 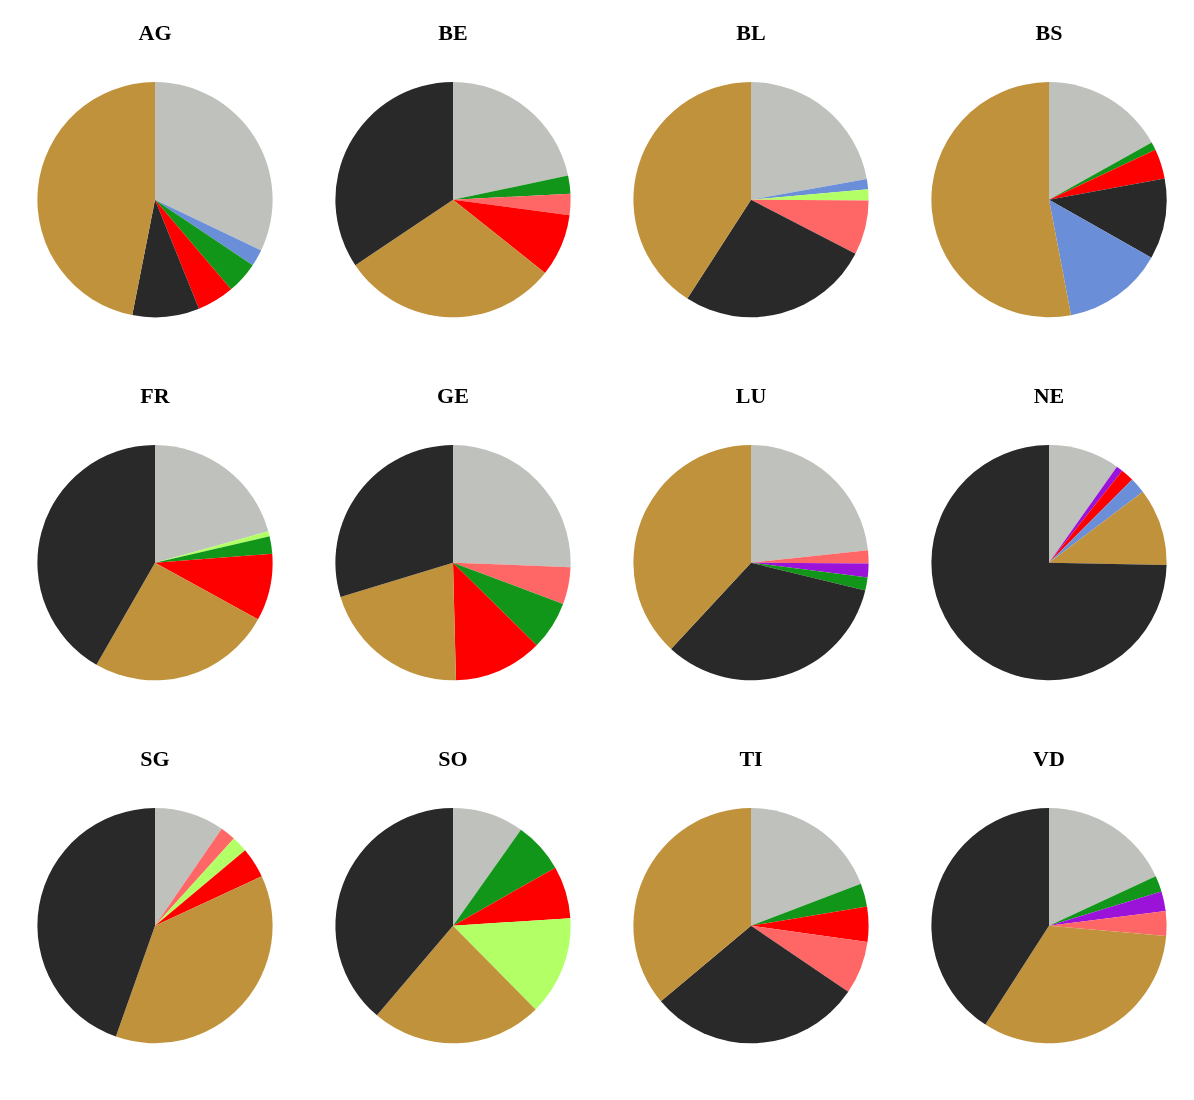 What do you see at coordinates (453, 32) in the screenshot?
I see `chart-title: BE` at bounding box center [453, 32].